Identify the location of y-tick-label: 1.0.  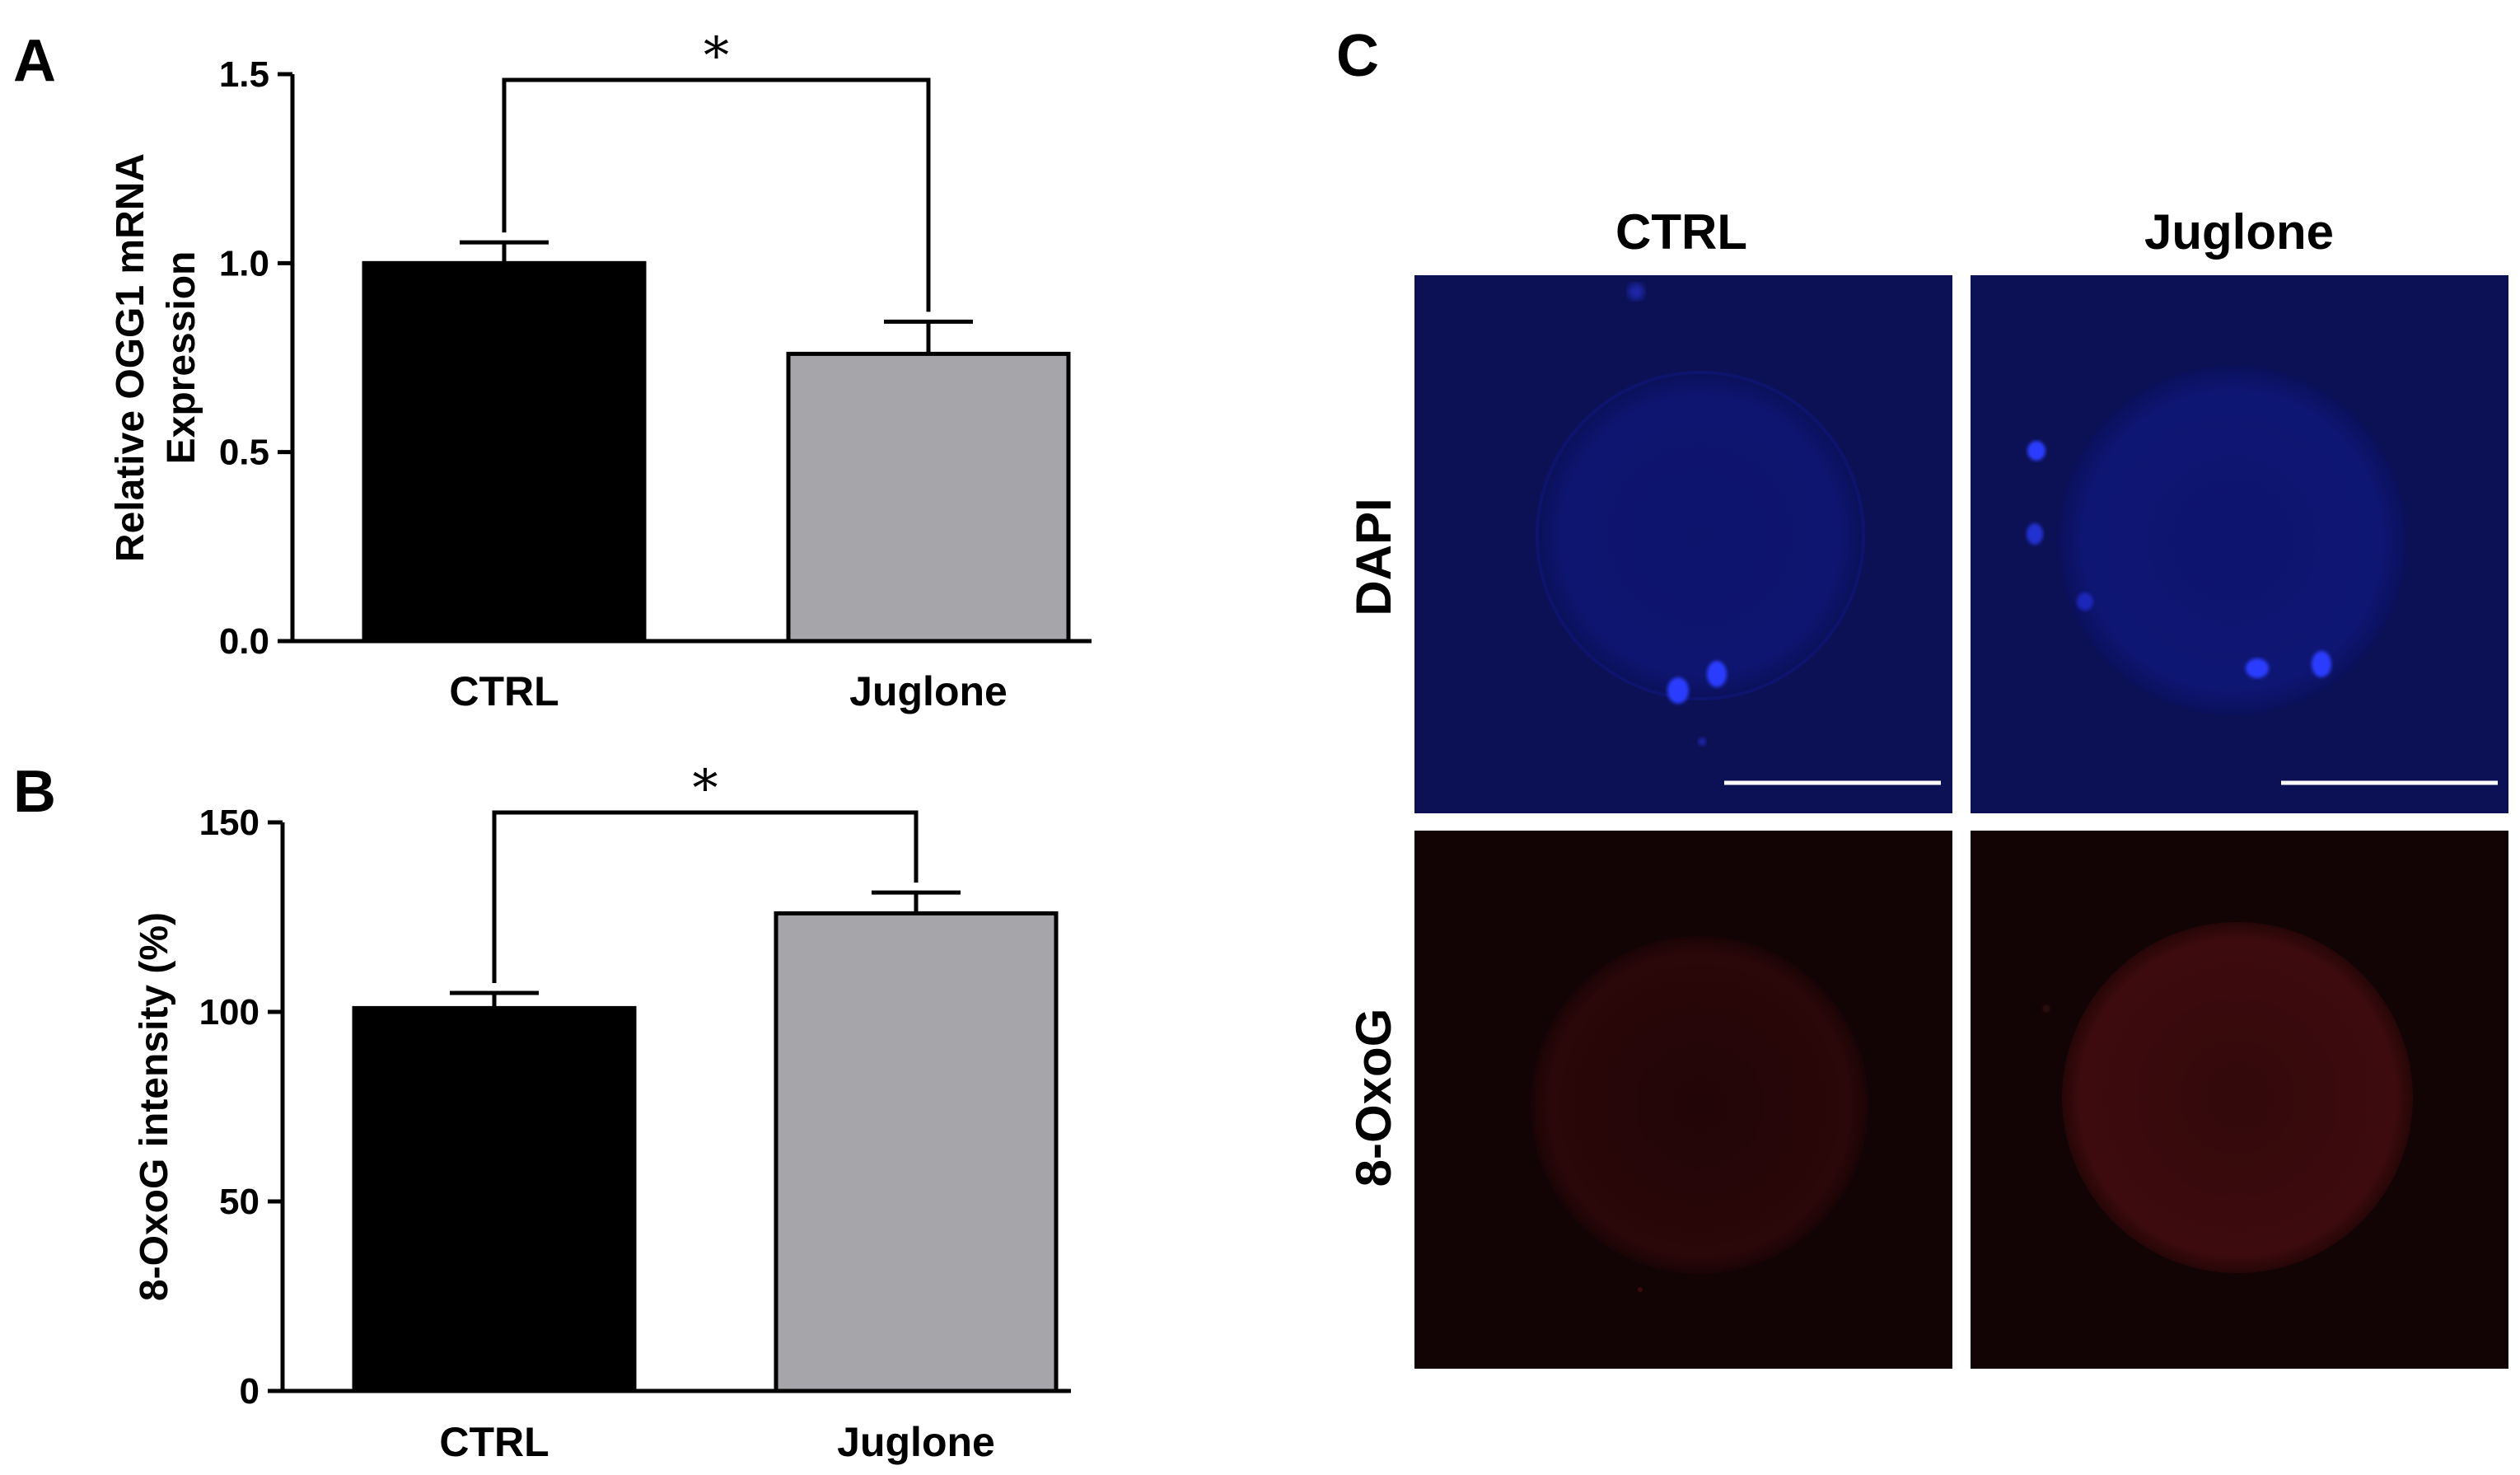
(244, 263).